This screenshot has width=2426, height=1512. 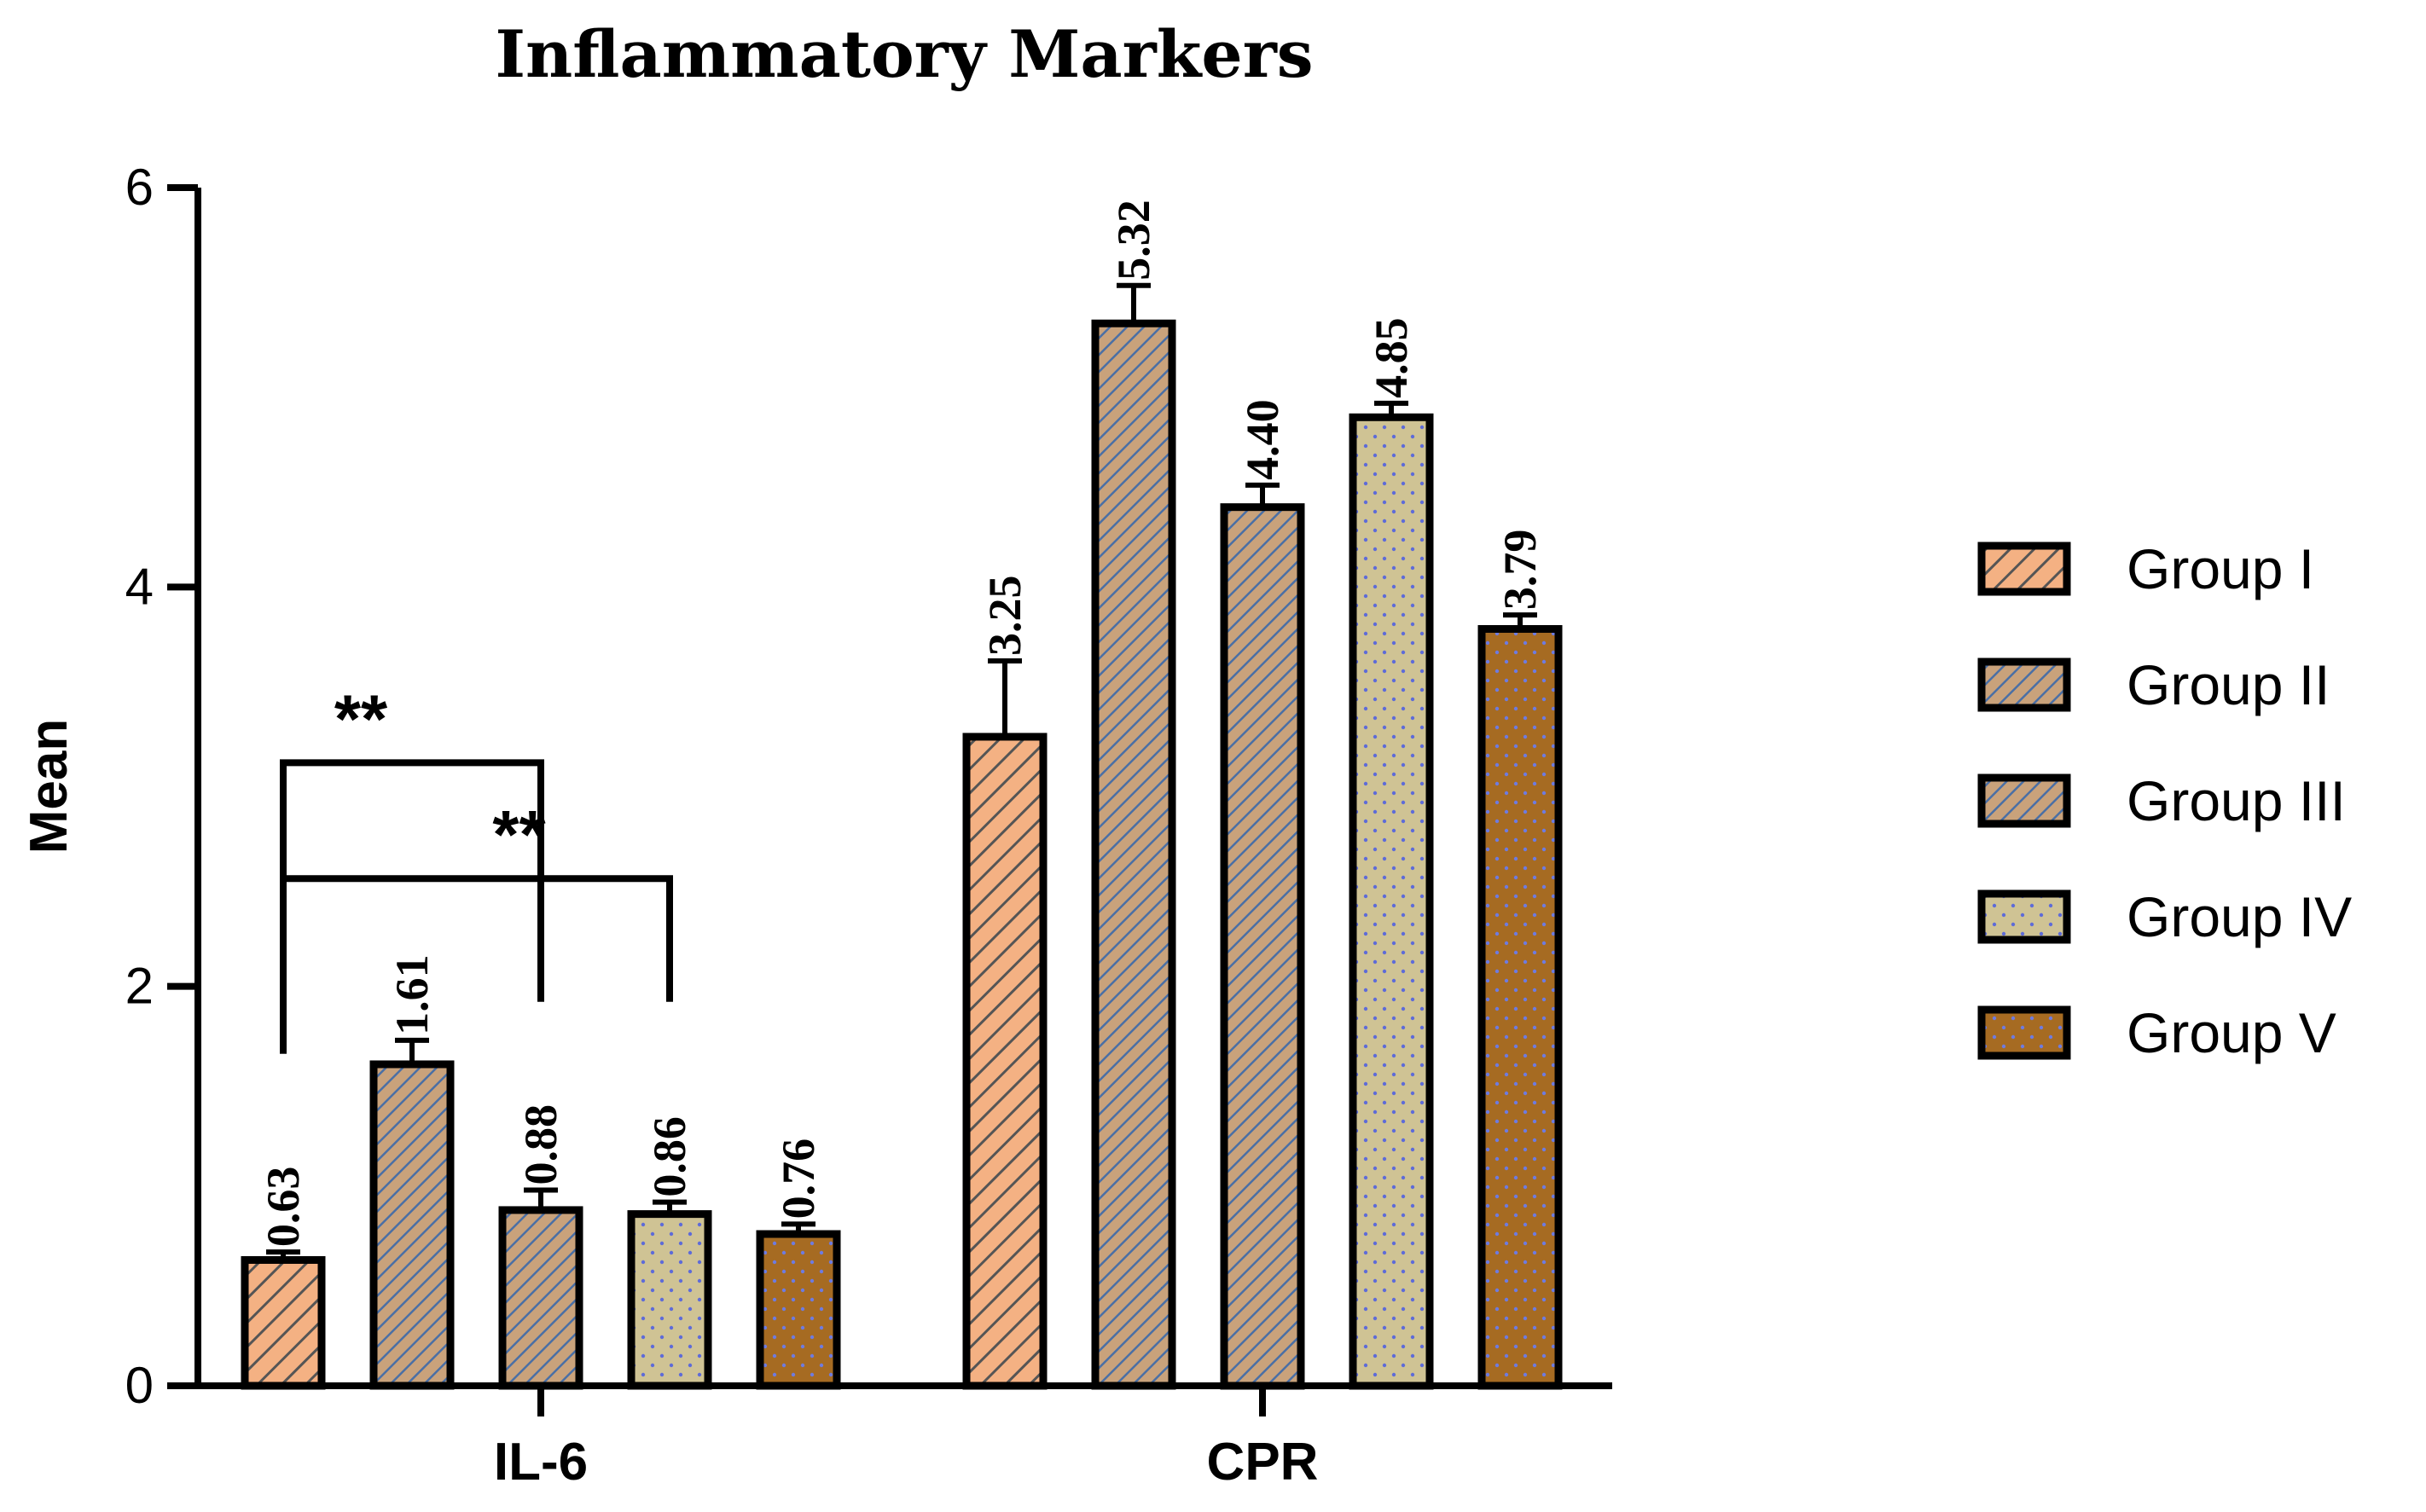 I want to click on data-label: 0.63, so click(x=283, y=1207).